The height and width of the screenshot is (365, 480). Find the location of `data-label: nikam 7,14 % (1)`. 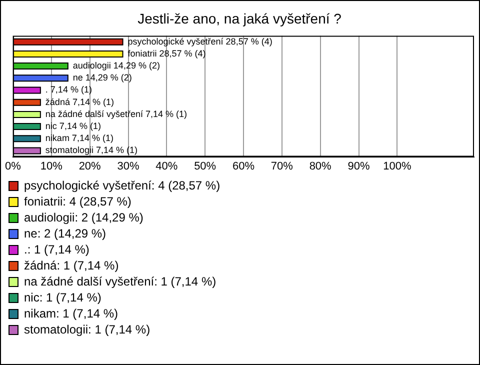

data-label: nikam 7,14 % (1) is located at coordinates (79, 138).